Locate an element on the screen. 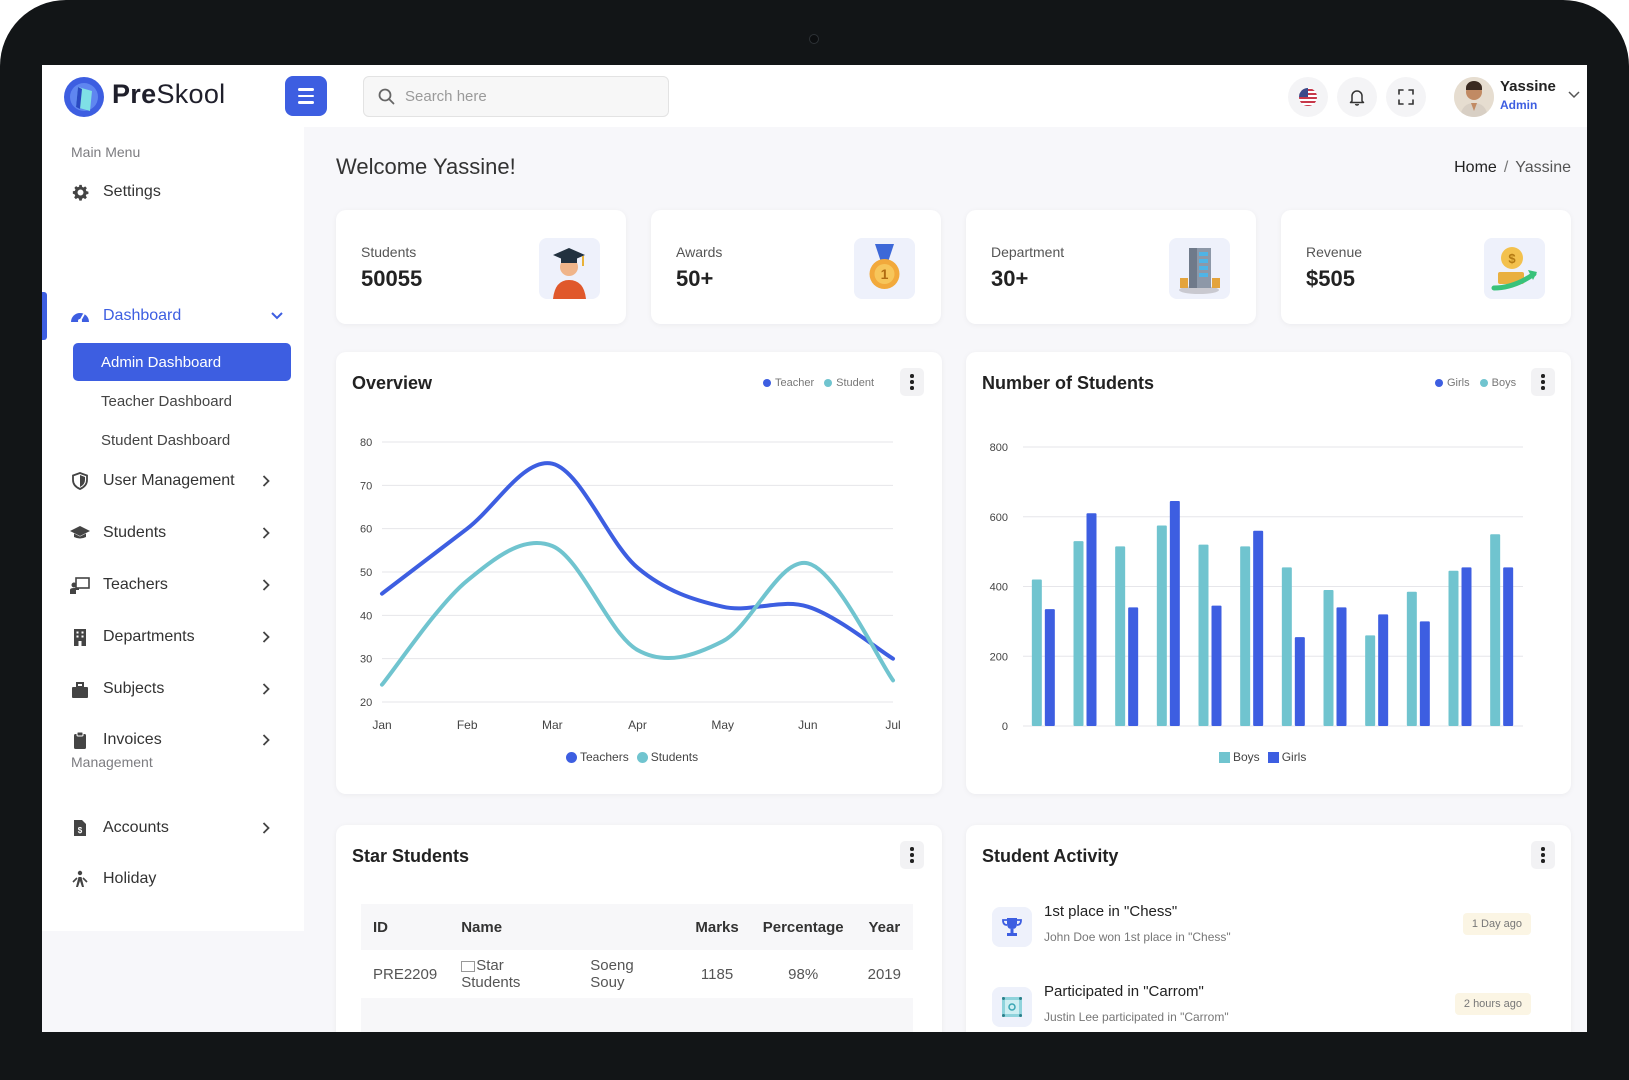 This screenshot has height=1080, width=1629. search-icon is located at coordinates (386, 96).